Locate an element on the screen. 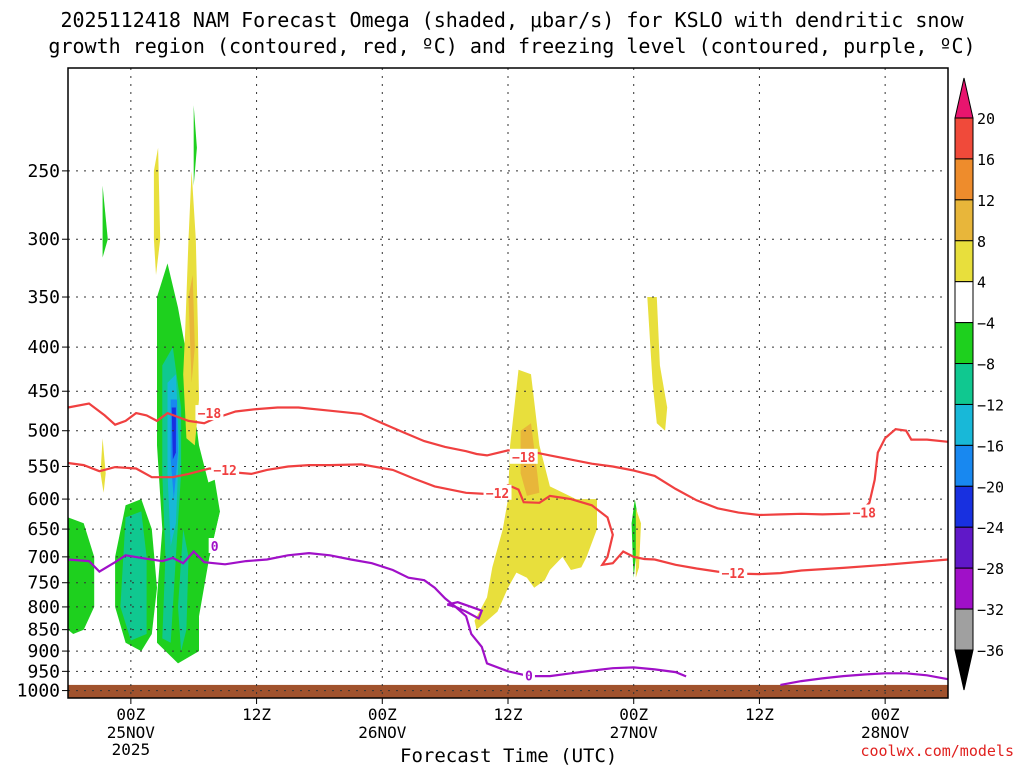 This screenshot has height=768, width=1024. y-tick-label-800: 800 is located at coordinates (43, 607).